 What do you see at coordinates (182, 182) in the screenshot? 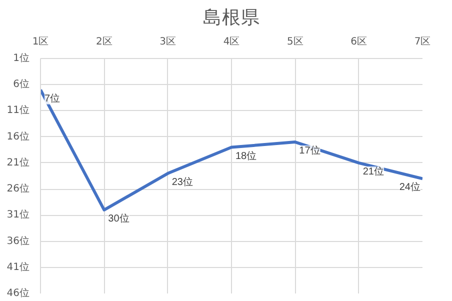
I see `data-label: 23位` at bounding box center [182, 182].